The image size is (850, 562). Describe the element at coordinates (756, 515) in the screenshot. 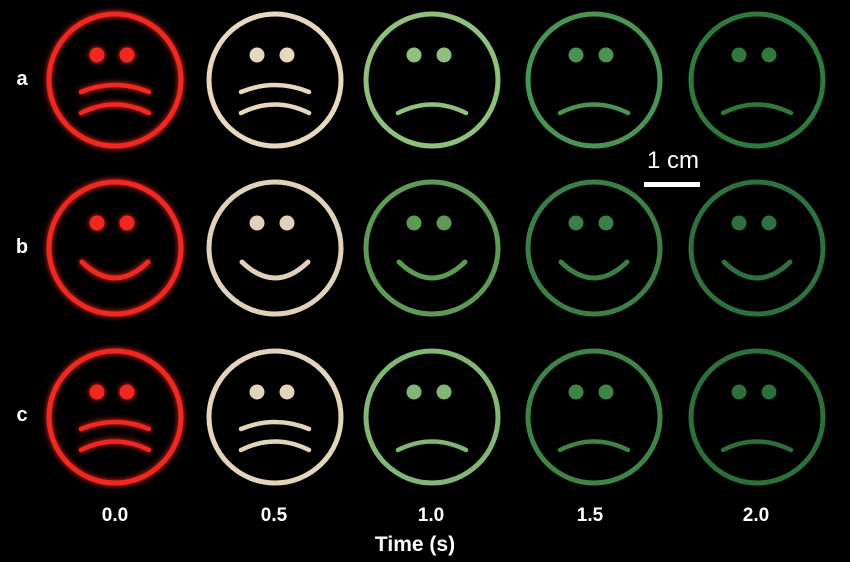

I see `time-label-4: 2.0` at that location.